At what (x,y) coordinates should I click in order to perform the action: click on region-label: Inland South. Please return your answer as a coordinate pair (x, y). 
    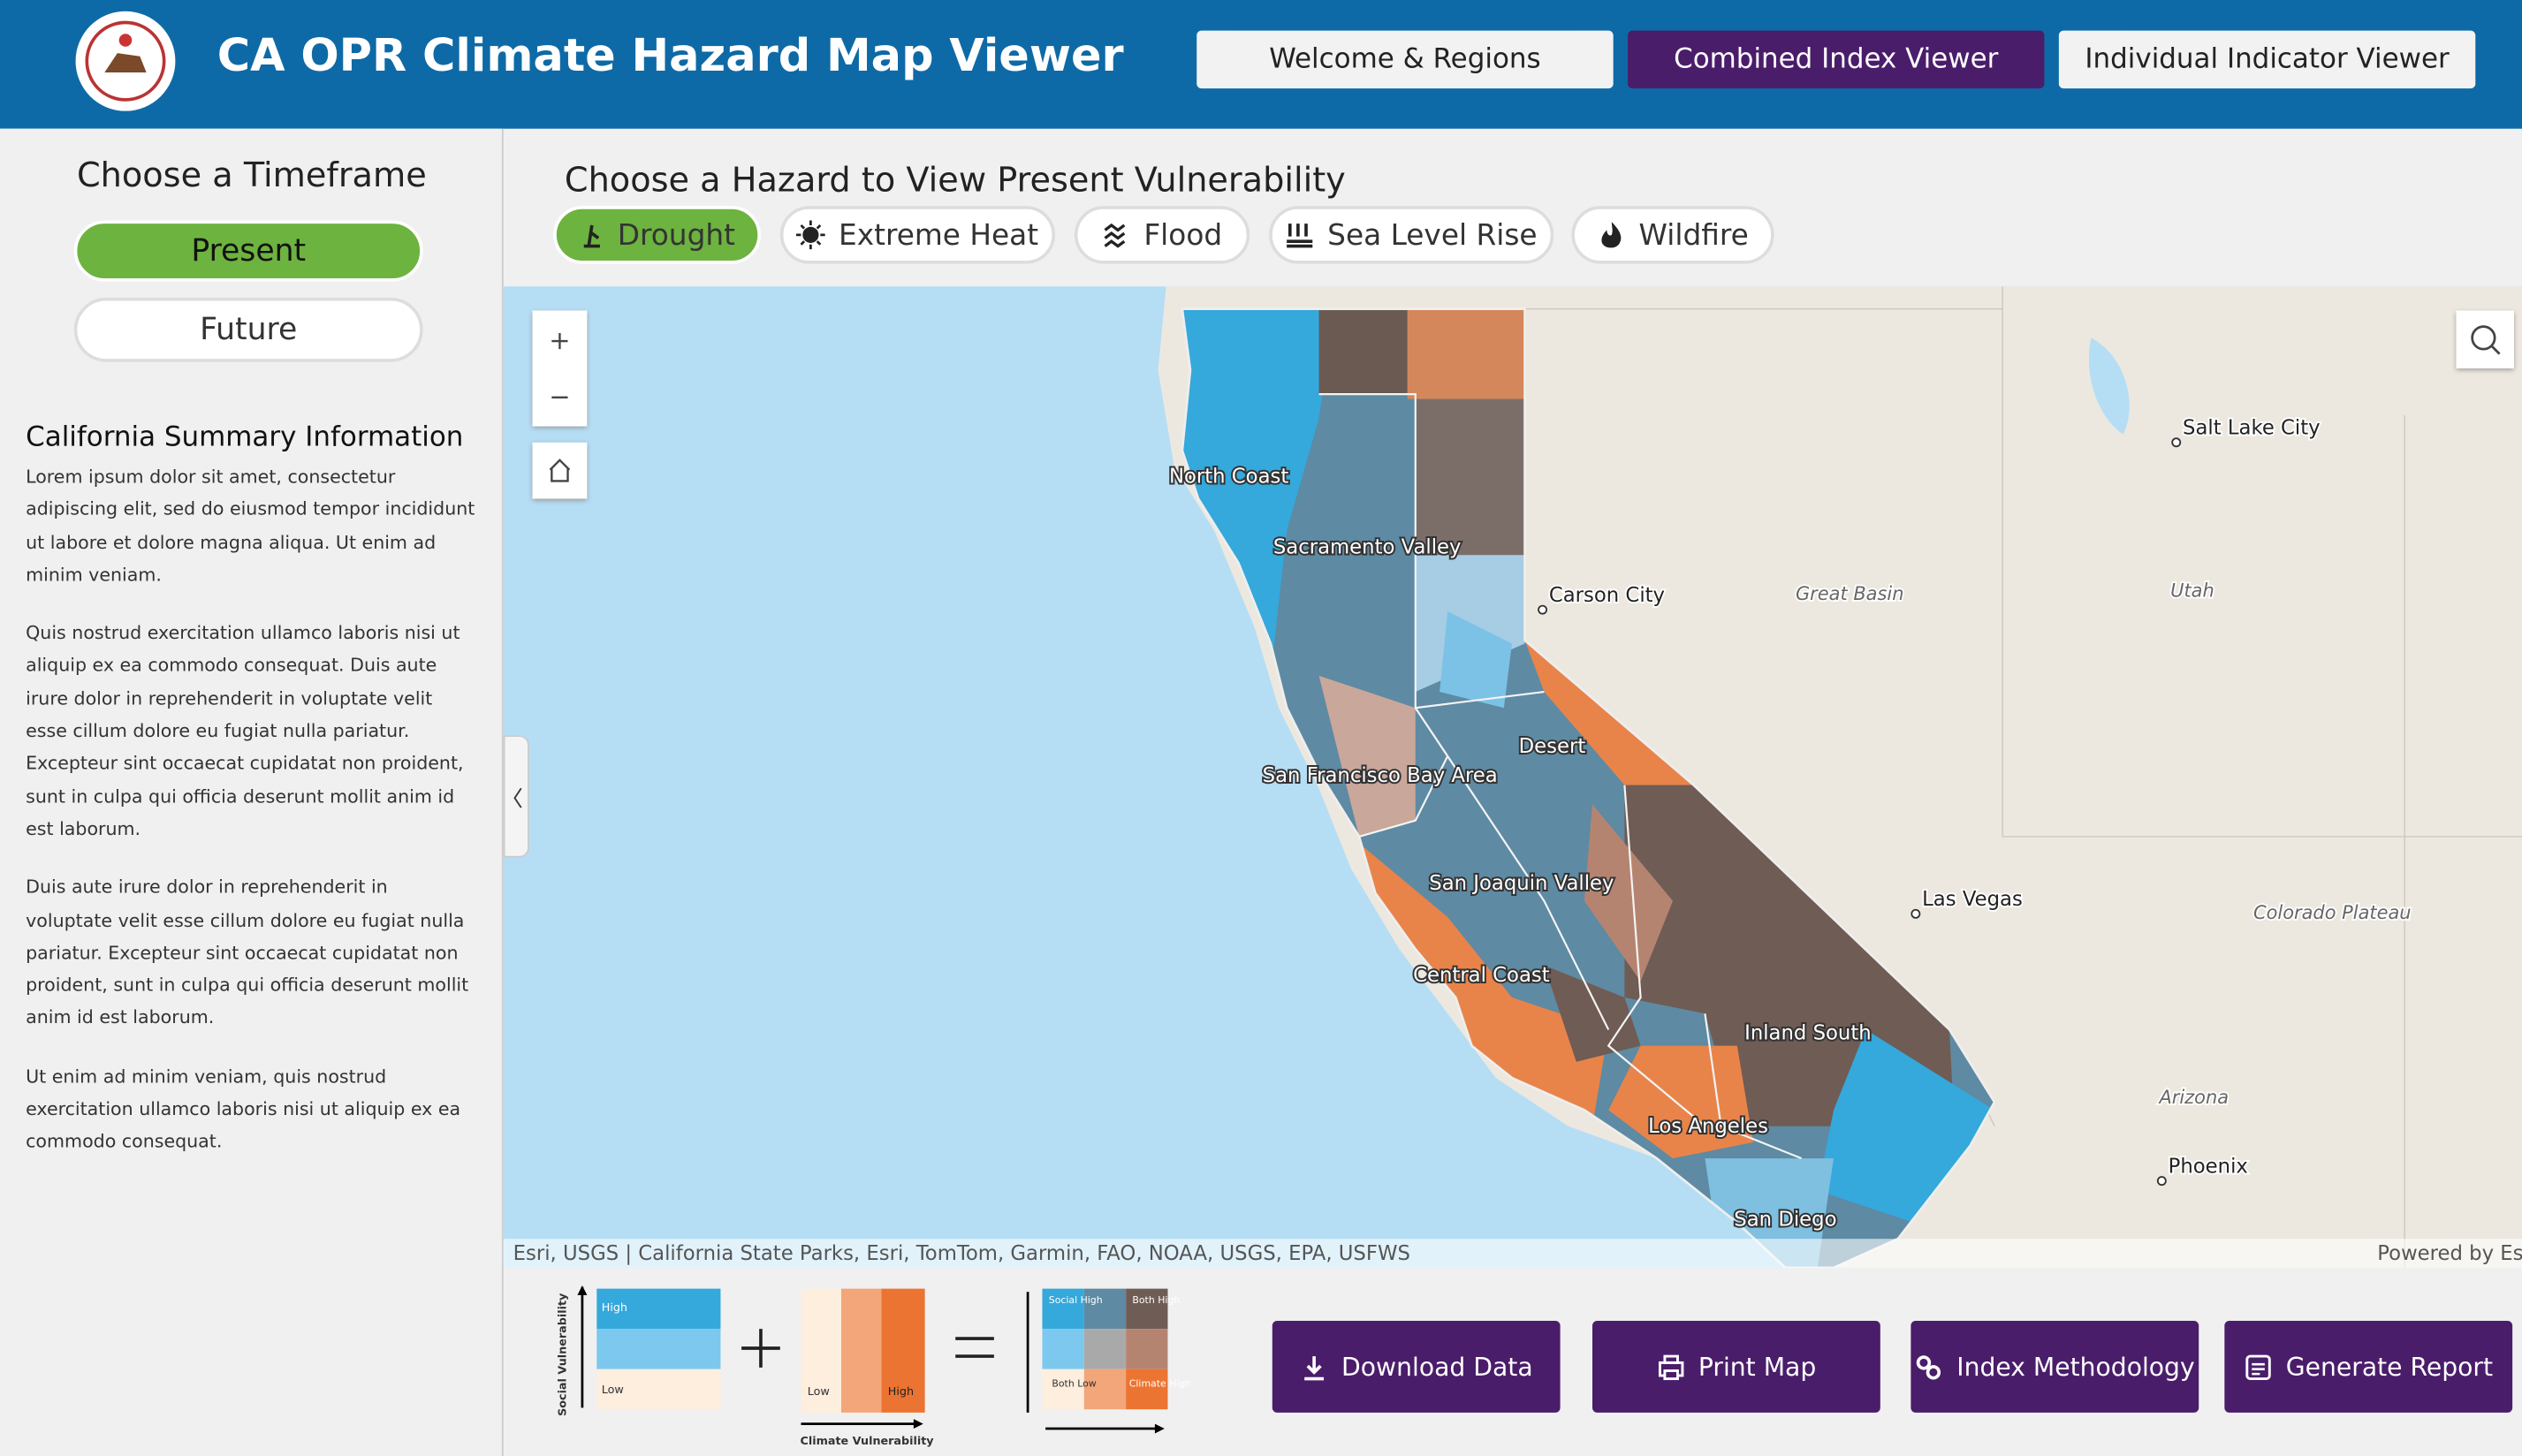
    Looking at the image, I should click on (1808, 1032).